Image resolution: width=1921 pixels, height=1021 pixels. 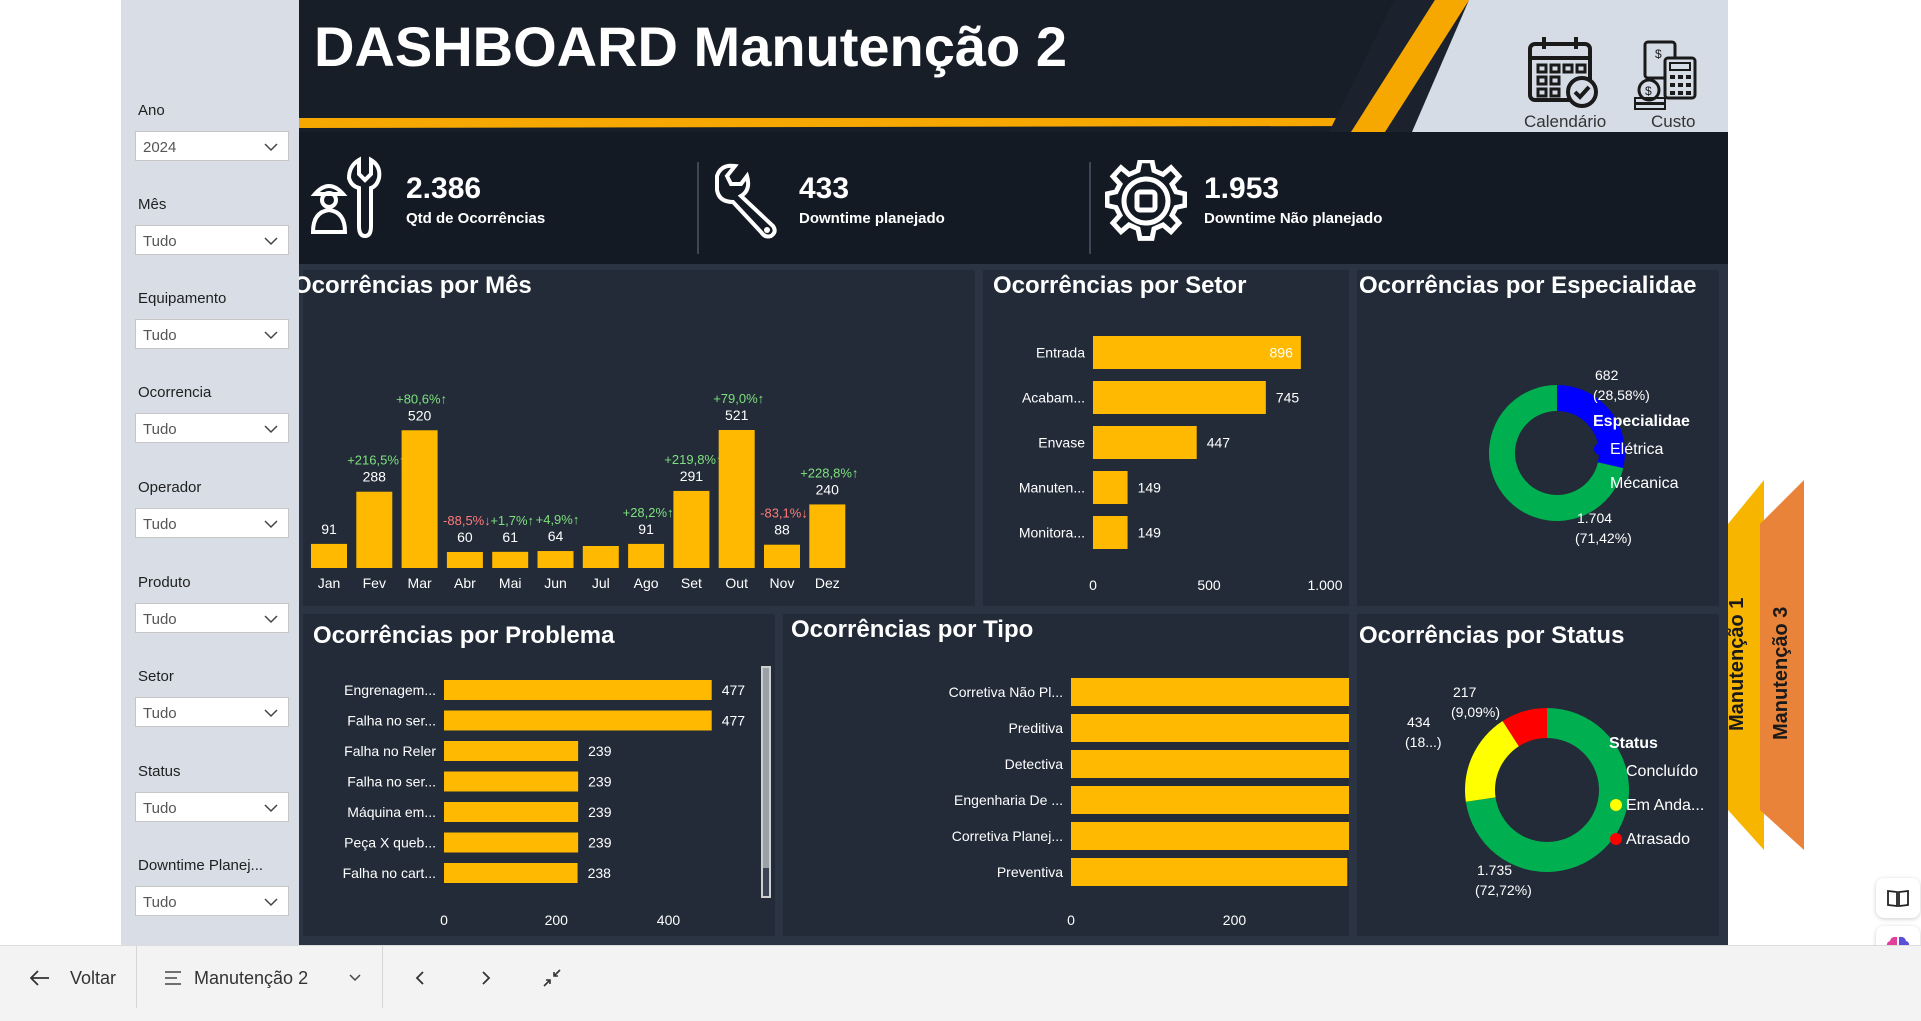 What do you see at coordinates (693, 459) in the screenshot?
I see `month-change-label: +219,8%↑` at bounding box center [693, 459].